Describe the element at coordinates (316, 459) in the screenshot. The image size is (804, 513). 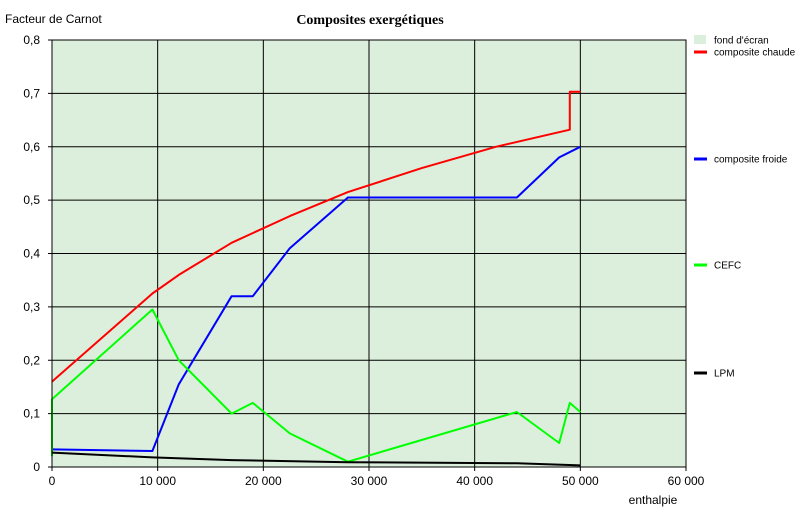
I see `series-line-lpm` at that location.